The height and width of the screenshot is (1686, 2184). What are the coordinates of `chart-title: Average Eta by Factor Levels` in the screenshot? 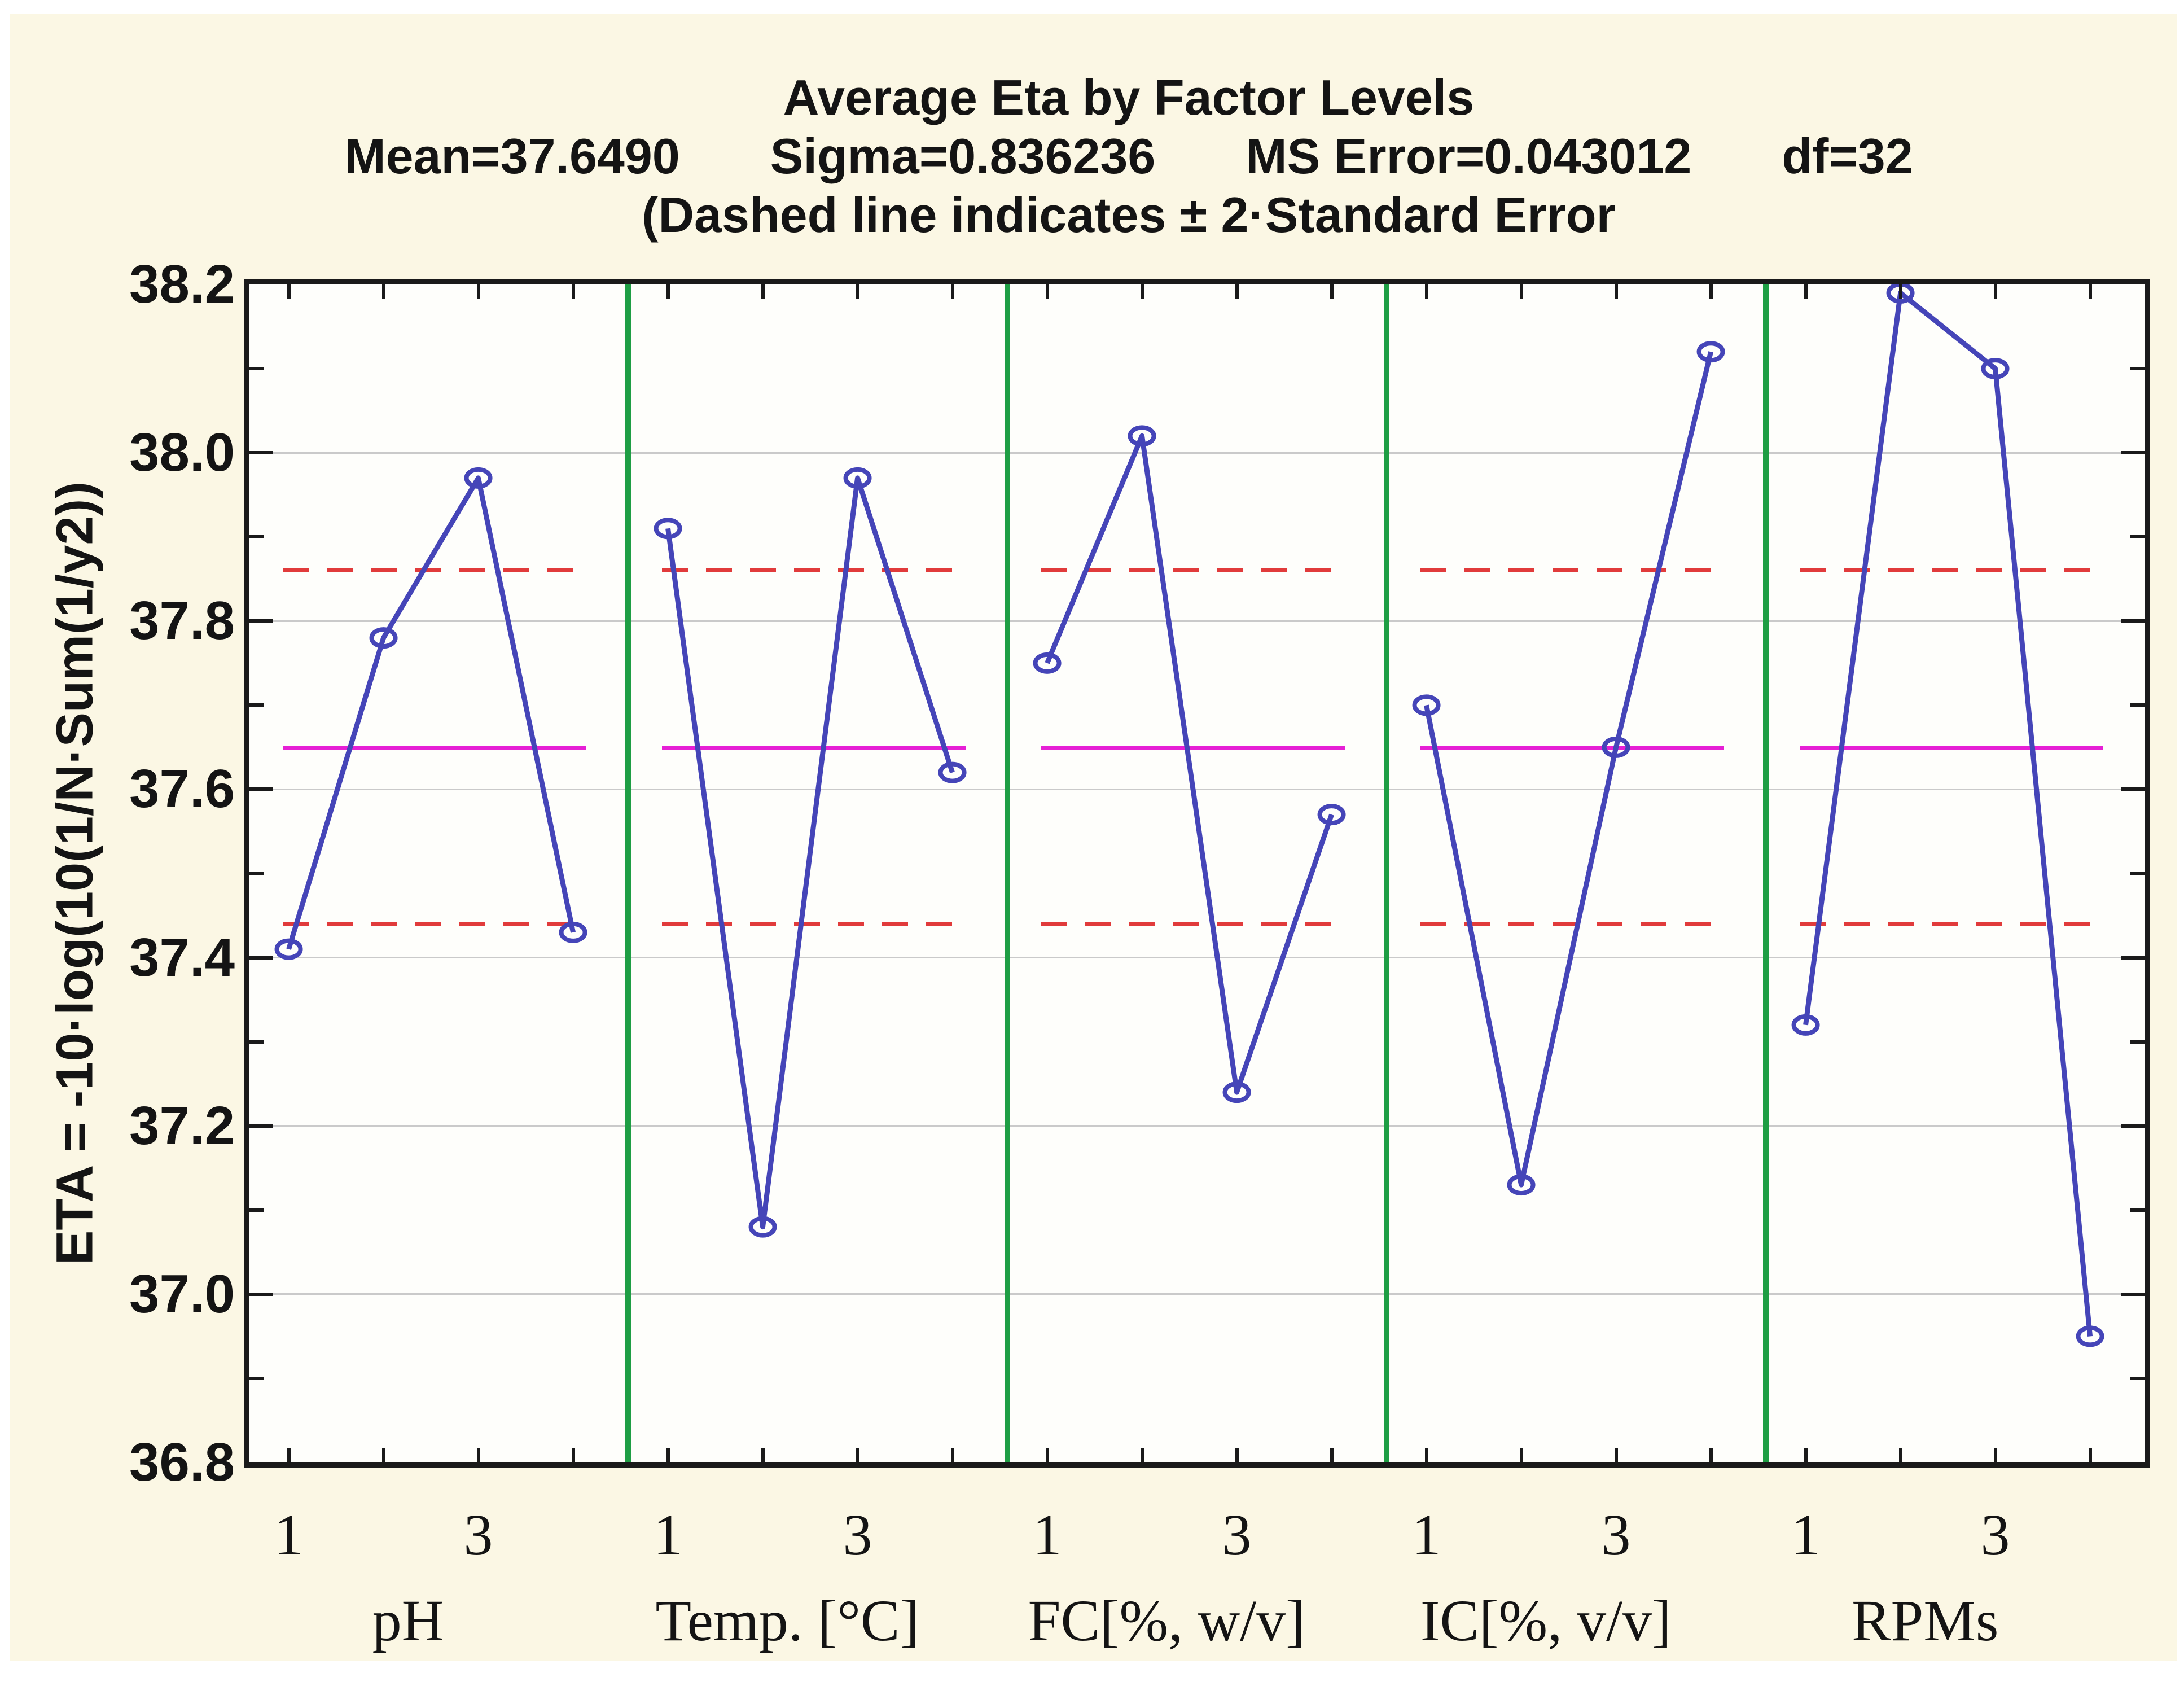 It's located at (1129, 97).